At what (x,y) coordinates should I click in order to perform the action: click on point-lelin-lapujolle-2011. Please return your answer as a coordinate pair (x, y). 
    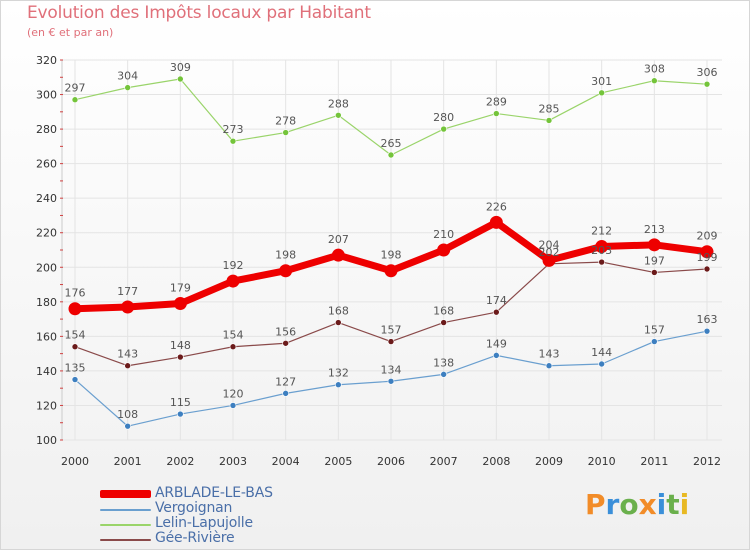
    Looking at the image, I should click on (654, 81).